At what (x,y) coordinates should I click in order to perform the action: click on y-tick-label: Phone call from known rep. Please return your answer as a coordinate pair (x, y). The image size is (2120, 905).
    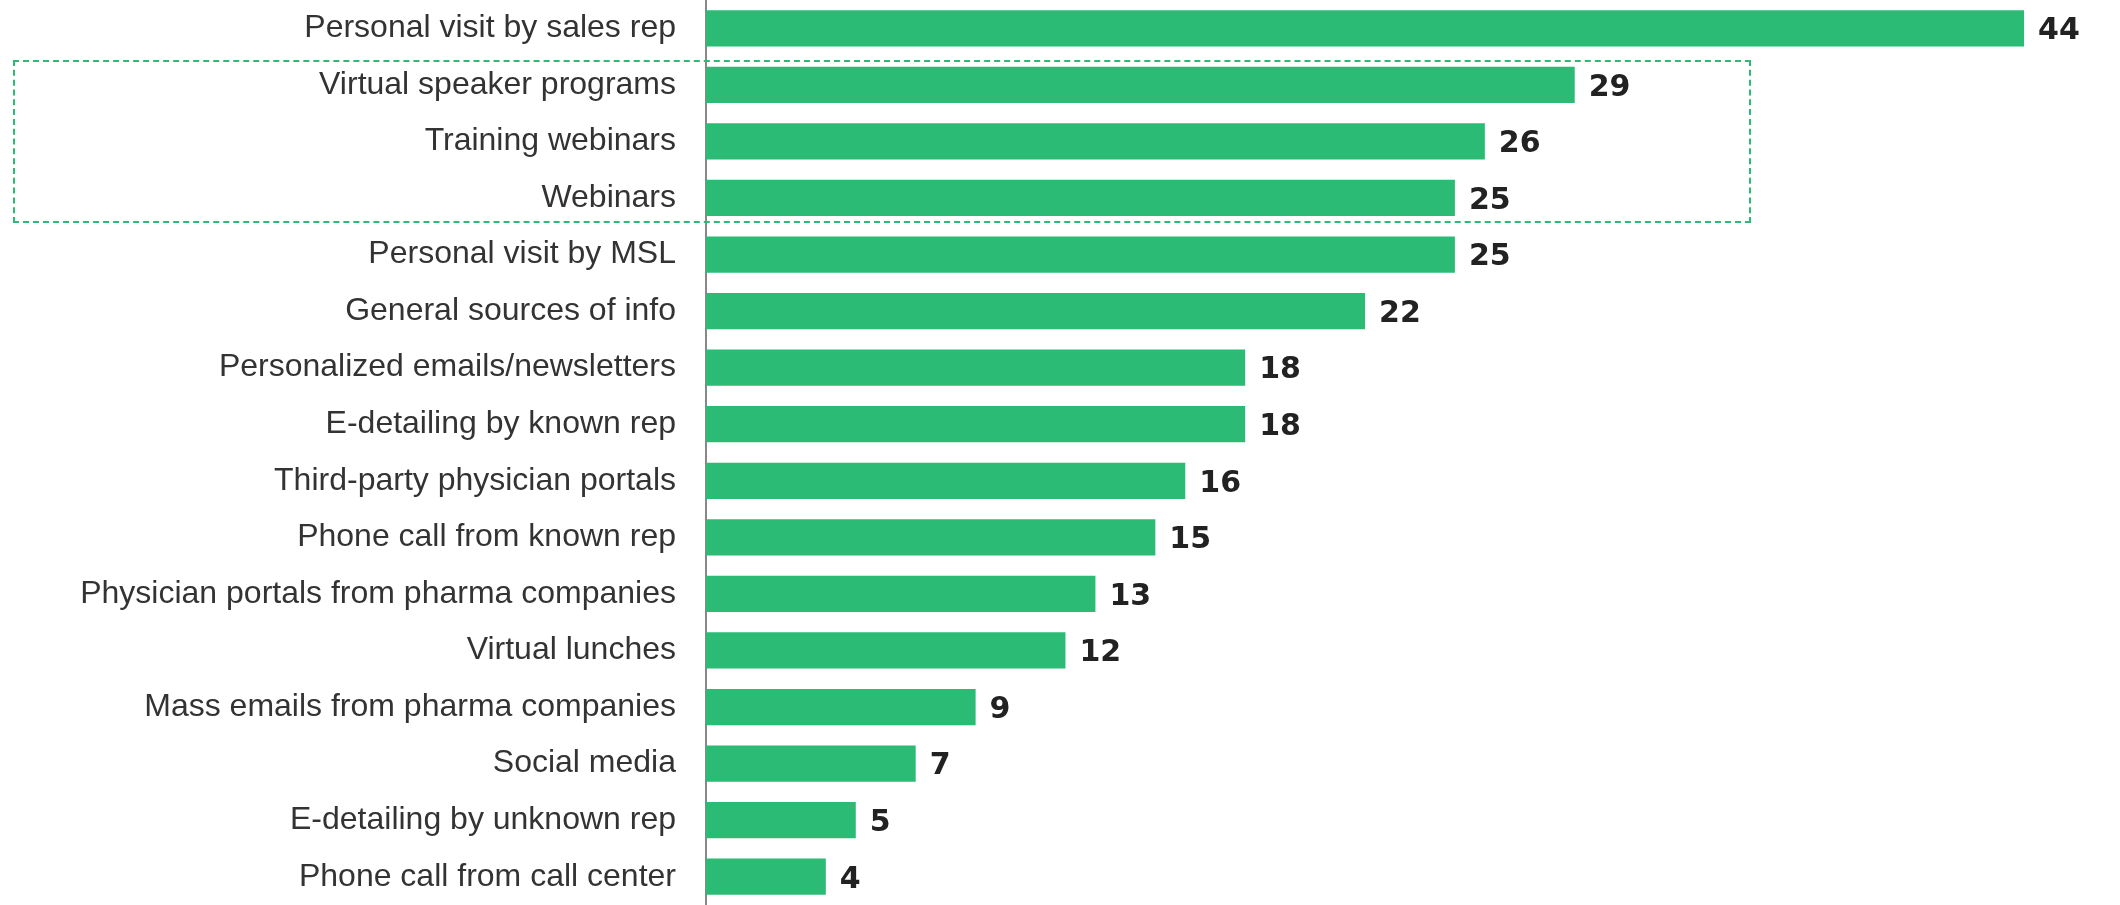
    Looking at the image, I should click on (486, 535).